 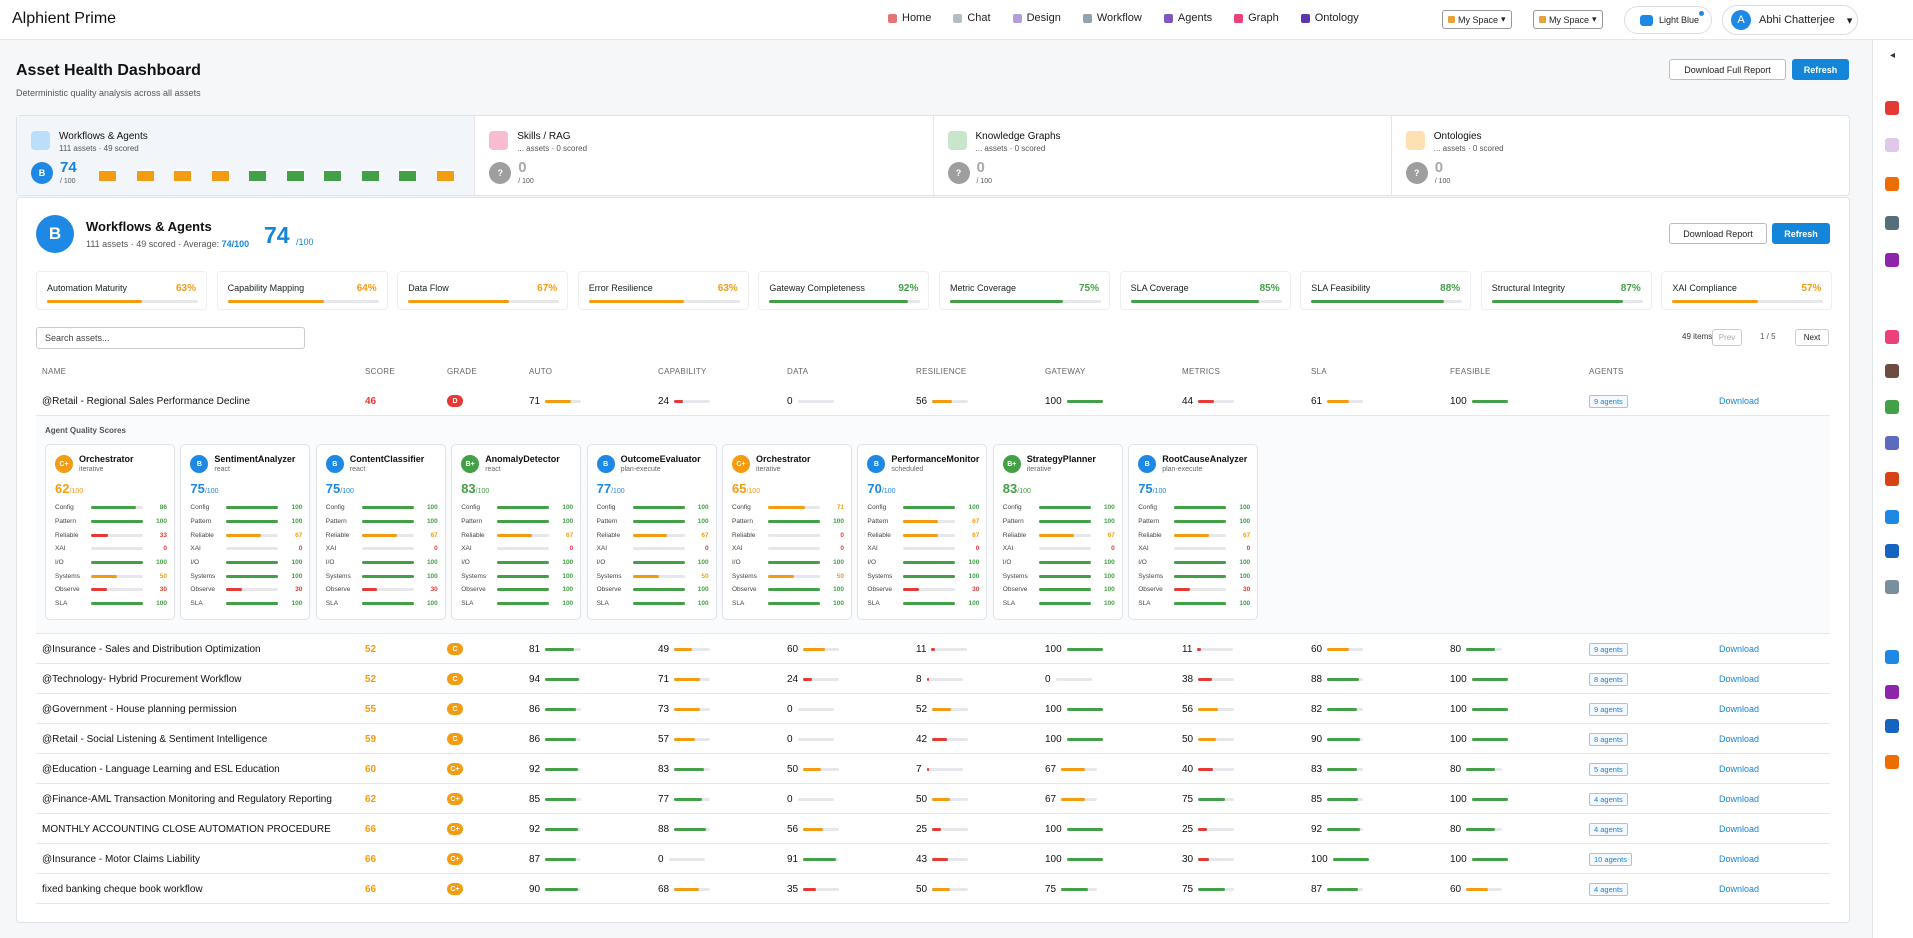 I want to click on column-header-data: Data, so click(x=798, y=371).